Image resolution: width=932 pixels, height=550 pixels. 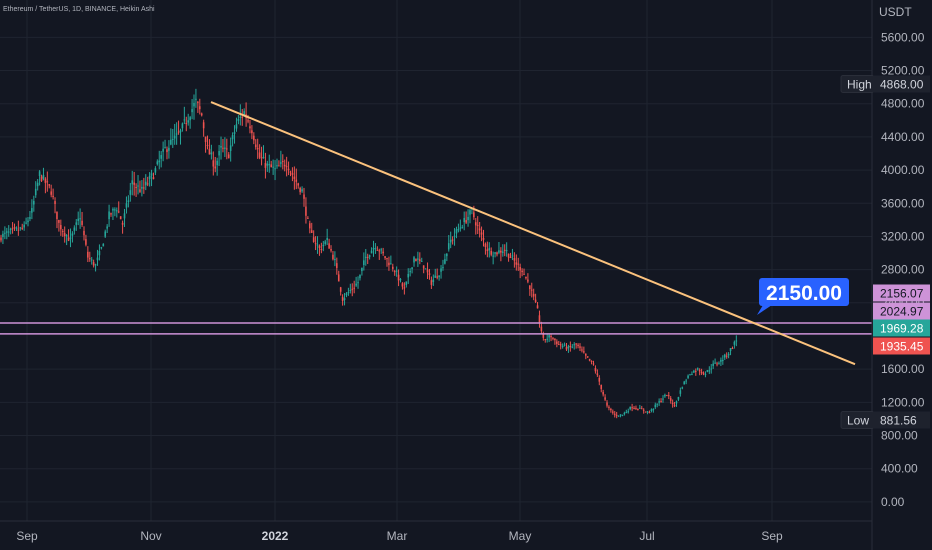 I want to click on price-label: 1969.28, so click(x=902, y=329).